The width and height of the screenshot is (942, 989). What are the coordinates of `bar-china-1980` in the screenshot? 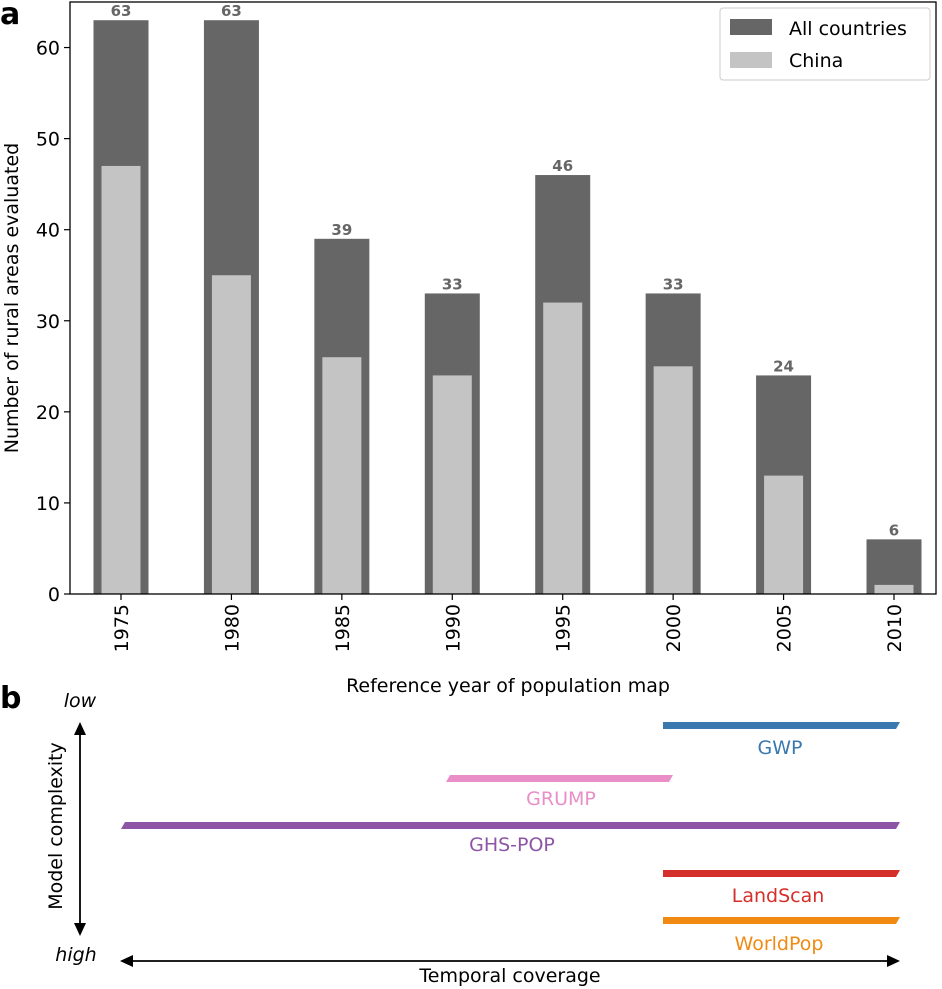 It's located at (231, 434).